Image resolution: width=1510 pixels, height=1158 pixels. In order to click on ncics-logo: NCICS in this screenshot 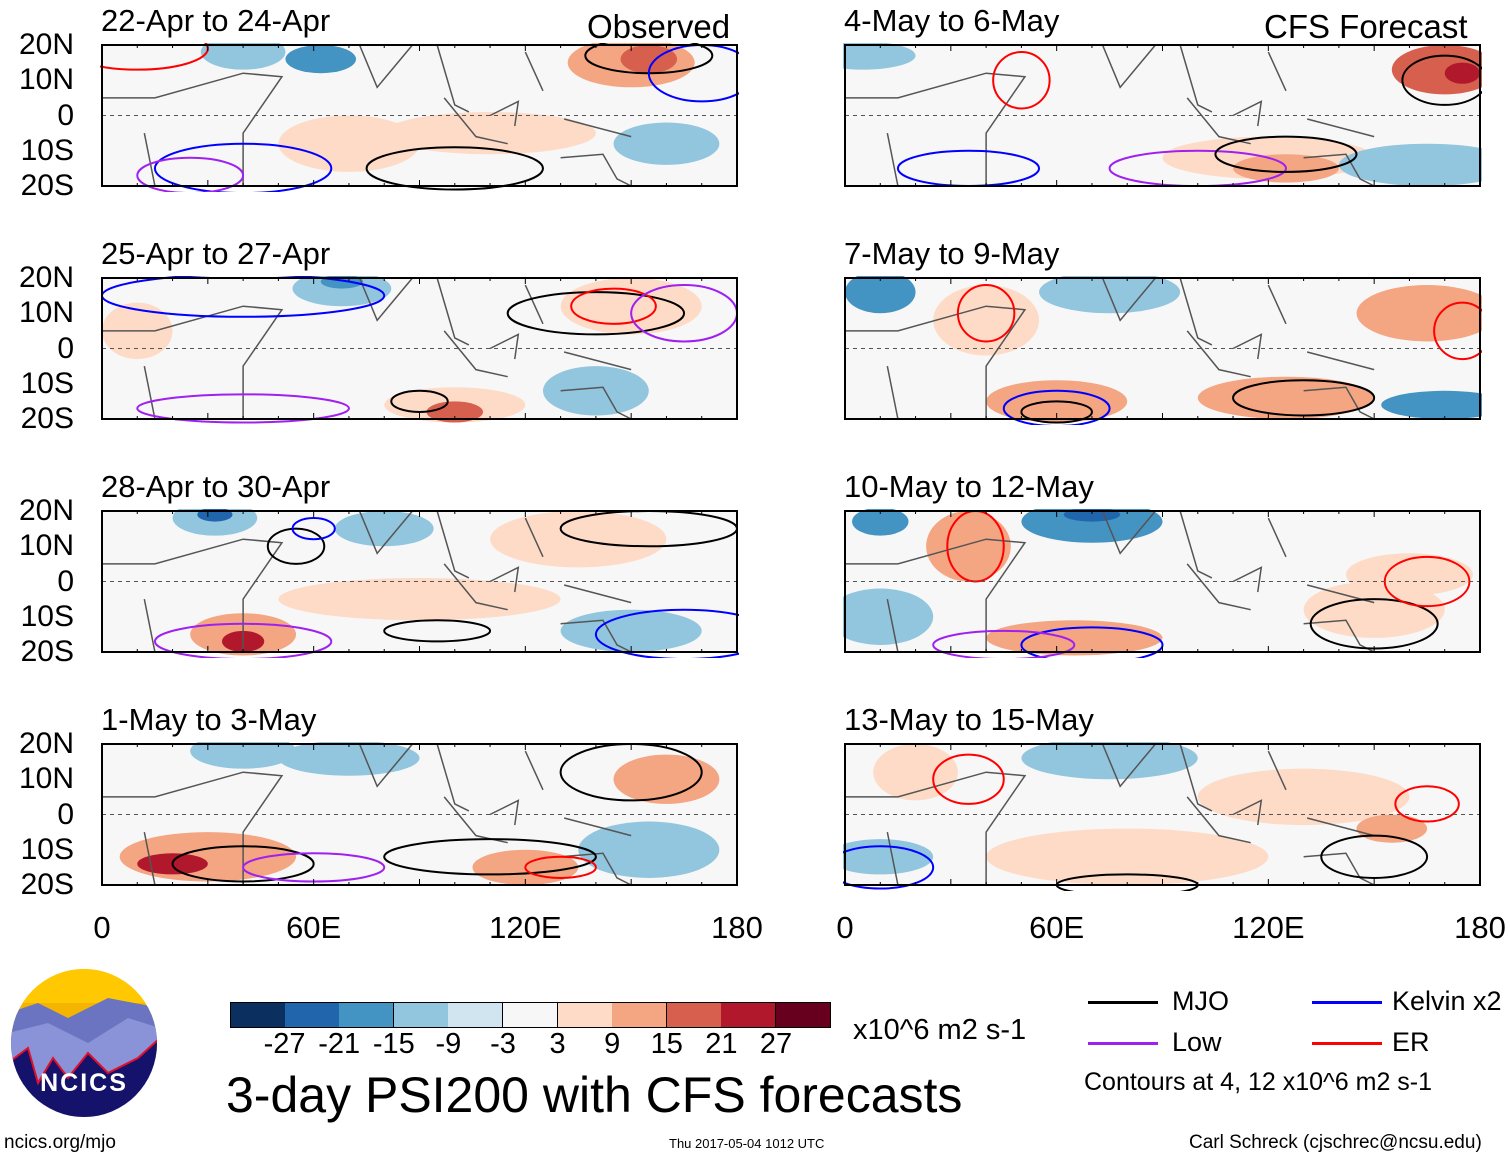, I will do `click(84, 1043)`.